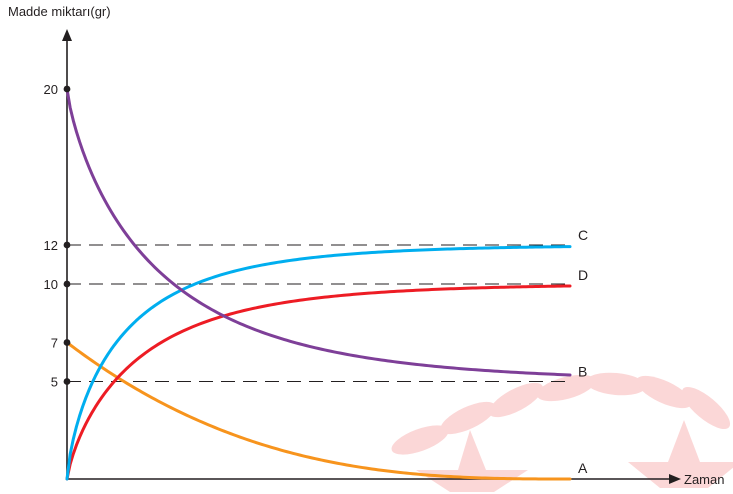 Image resolution: width=733 pixels, height=494 pixels. What do you see at coordinates (54, 382) in the screenshot?
I see `y-tick-label-5: 5` at bounding box center [54, 382].